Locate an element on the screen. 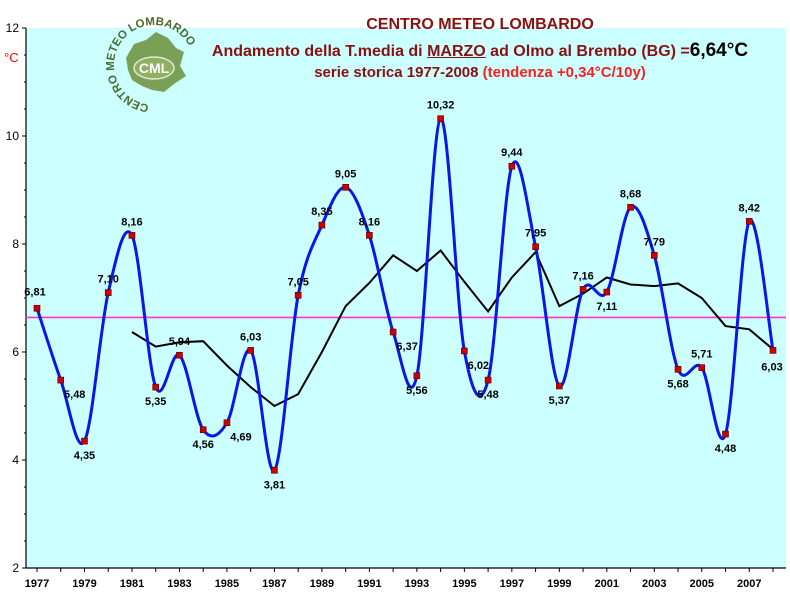  data-label: 3,81 is located at coordinates (274, 485).